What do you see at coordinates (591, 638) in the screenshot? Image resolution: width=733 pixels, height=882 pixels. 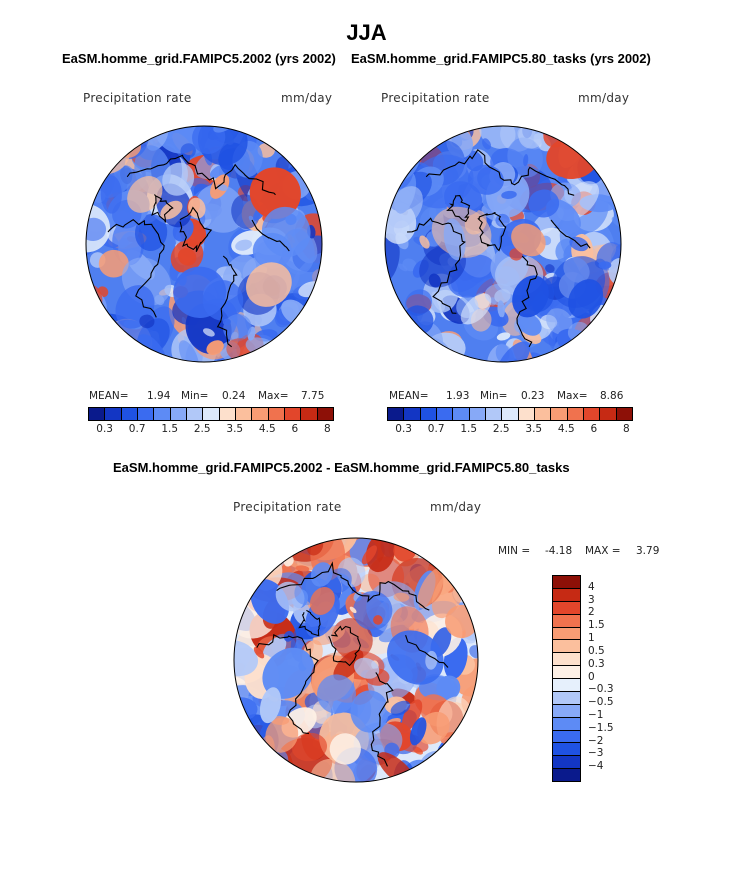 I see `colorbar-tick-label: 1` at bounding box center [591, 638].